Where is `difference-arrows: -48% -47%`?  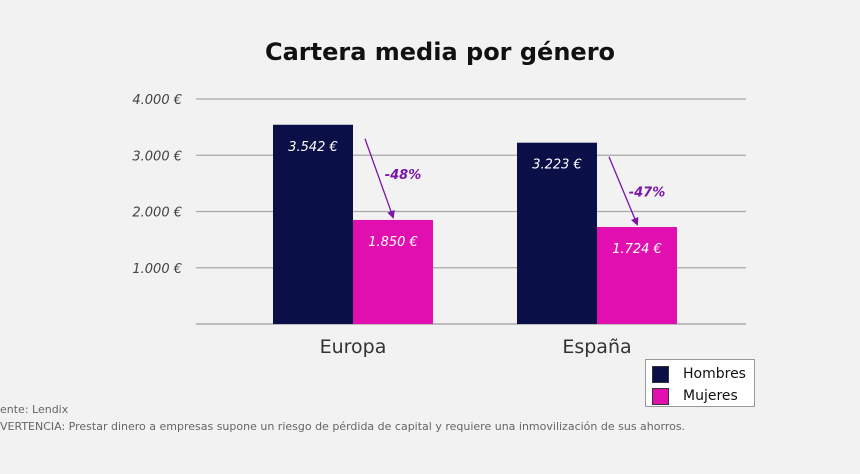 difference-arrows: -48% -47% is located at coordinates (515, 182).